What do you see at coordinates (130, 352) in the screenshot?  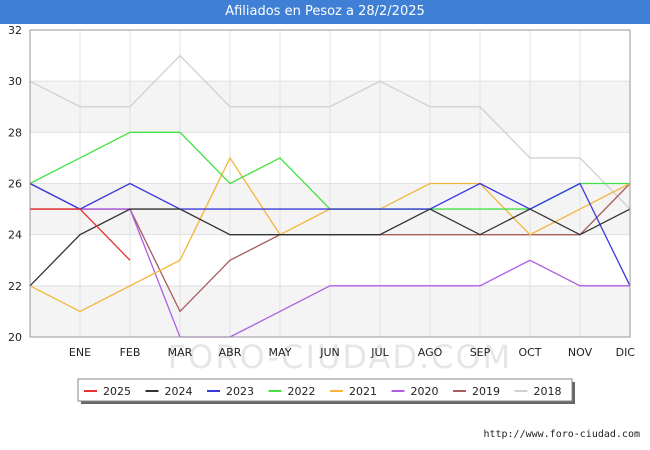 I see `x-tick-label: FEB` at bounding box center [130, 352].